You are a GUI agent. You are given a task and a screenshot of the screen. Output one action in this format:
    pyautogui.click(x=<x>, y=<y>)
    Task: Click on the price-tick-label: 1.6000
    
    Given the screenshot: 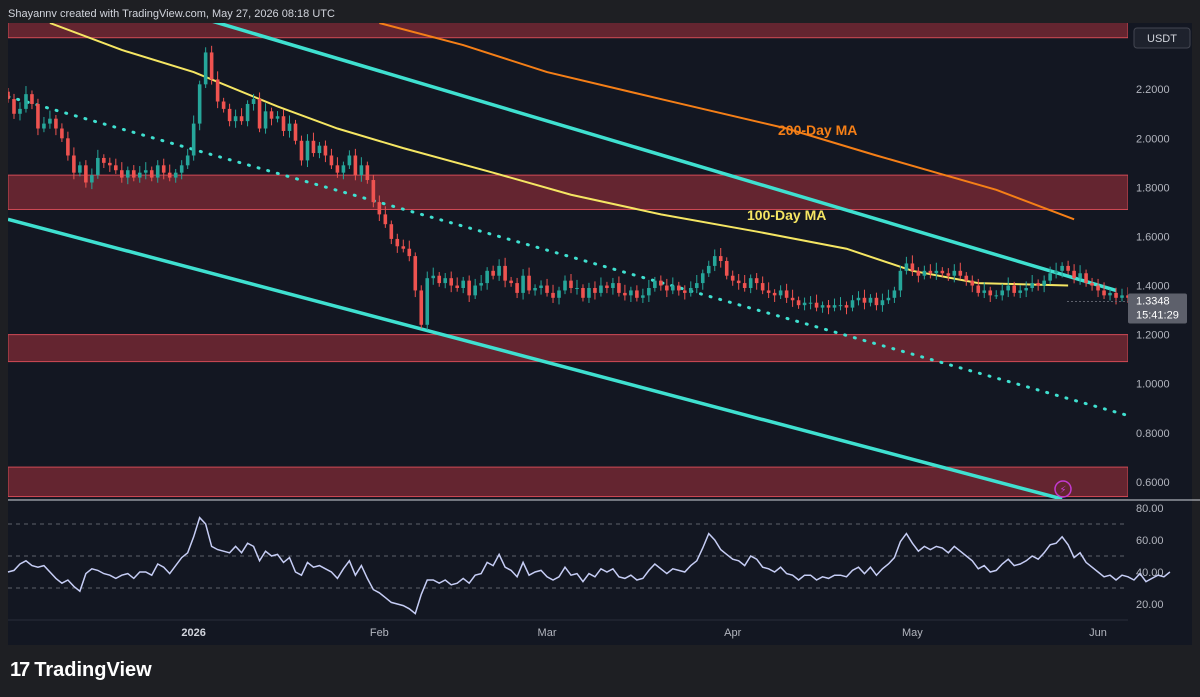 What is the action you would take?
    pyautogui.click(x=1153, y=237)
    